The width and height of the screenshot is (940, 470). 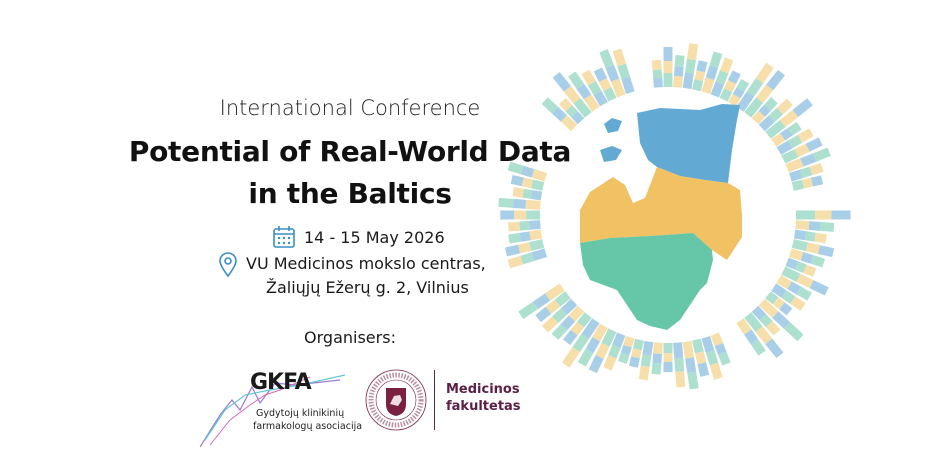 I want to click on map-estonia, so click(x=688, y=143).